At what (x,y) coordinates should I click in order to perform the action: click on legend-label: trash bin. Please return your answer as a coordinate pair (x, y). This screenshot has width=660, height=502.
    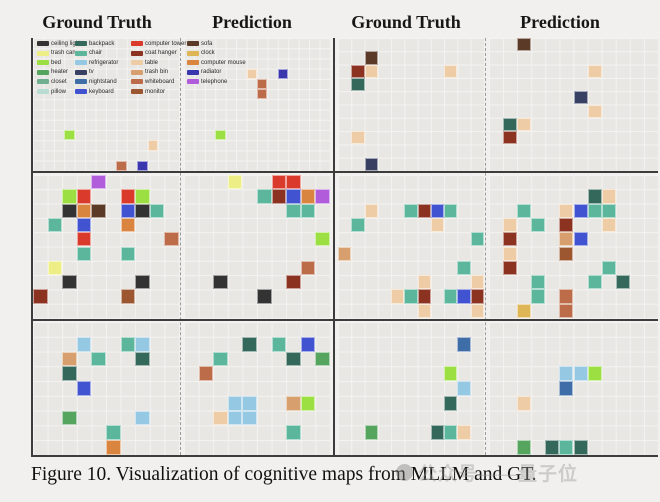
    Looking at the image, I should click on (157, 72).